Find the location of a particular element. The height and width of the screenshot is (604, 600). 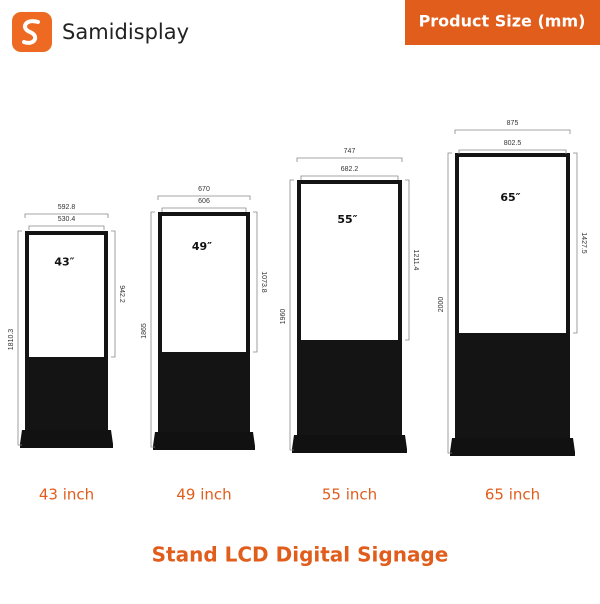

screen-width: 530.4 is located at coordinates (67, 219).